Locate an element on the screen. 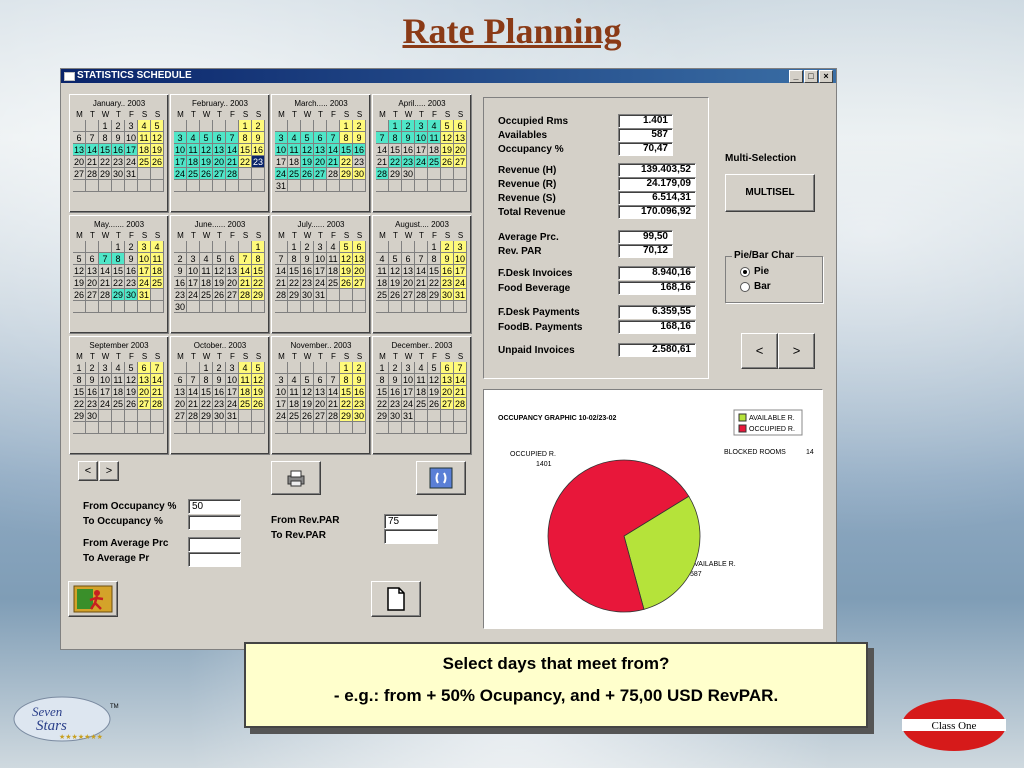 The width and height of the screenshot is (1024, 768). calendar-day: 6 is located at coordinates (359, 247).